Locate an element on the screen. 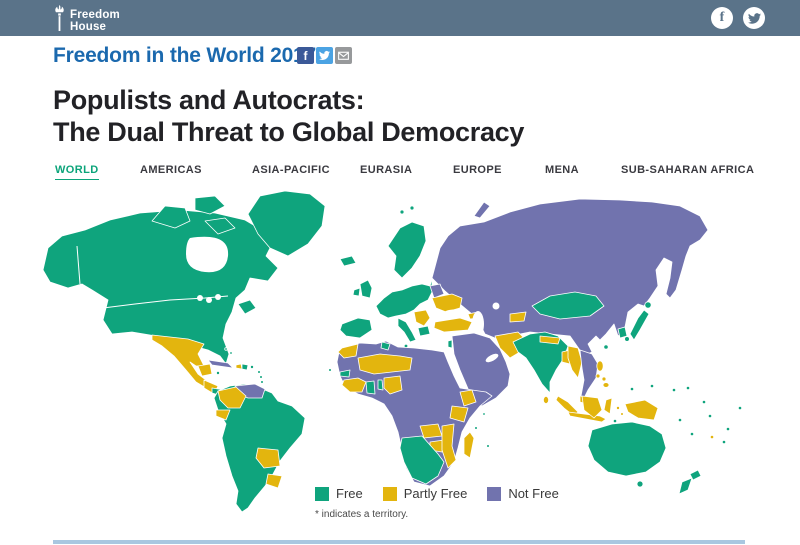 The image size is (800, 545). tab-asia-pacific: ASIA-PACIFIC is located at coordinates (291, 170).